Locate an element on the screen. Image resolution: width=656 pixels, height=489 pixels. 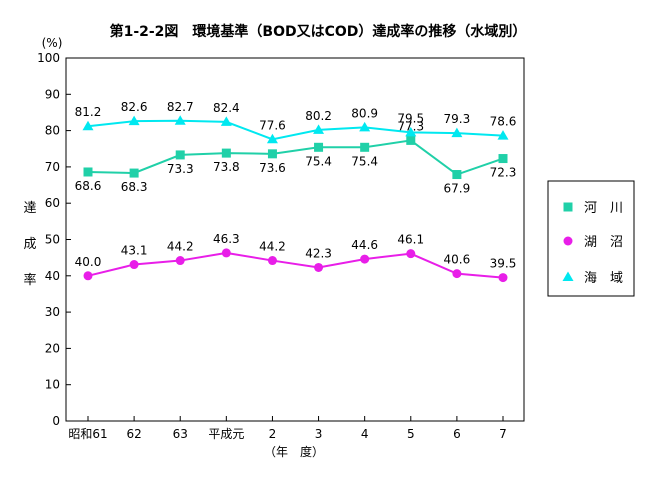
legend-item: 湖 沼 is located at coordinates (593, 242).